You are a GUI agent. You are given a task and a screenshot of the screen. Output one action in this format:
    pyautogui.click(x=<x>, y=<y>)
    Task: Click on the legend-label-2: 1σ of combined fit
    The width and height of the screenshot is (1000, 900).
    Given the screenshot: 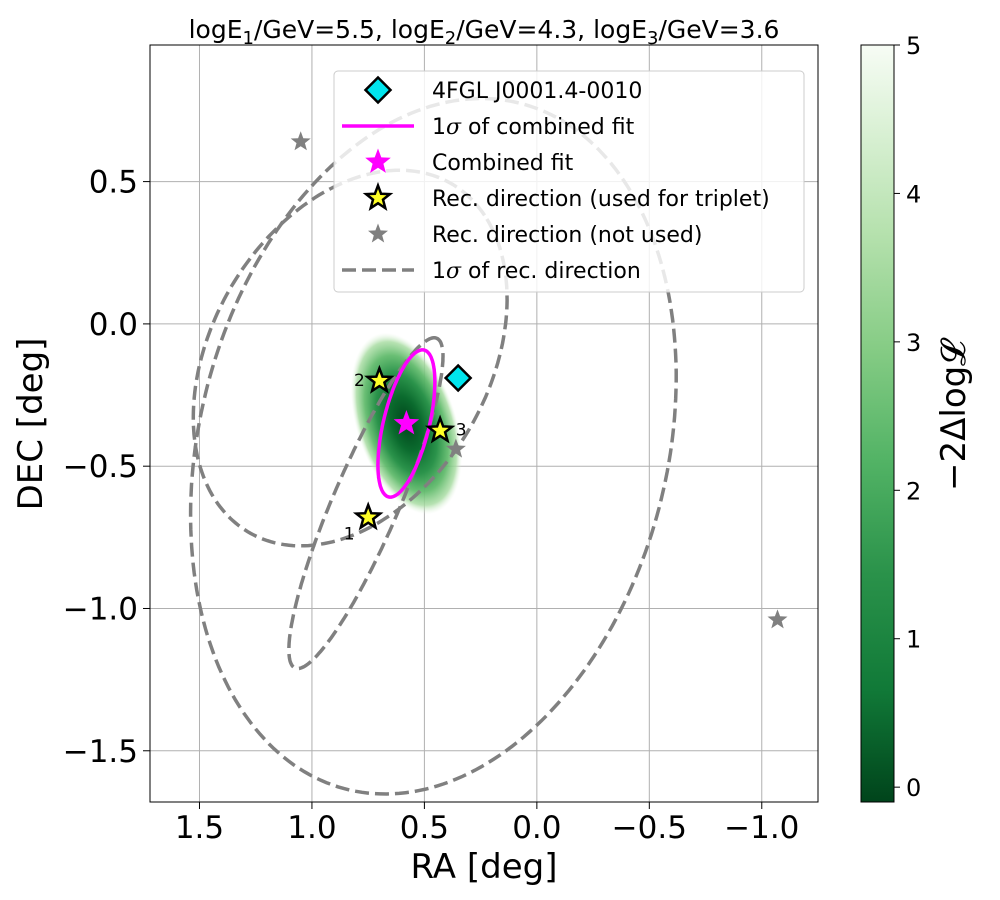 What is the action you would take?
    pyautogui.click(x=533, y=127)
    